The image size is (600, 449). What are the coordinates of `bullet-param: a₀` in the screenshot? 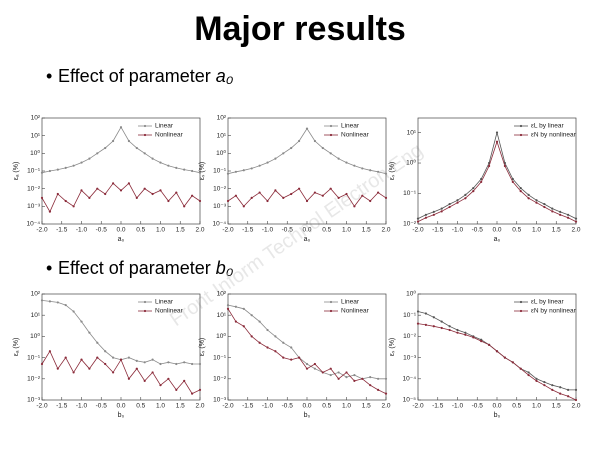 It's located at (225, 76).